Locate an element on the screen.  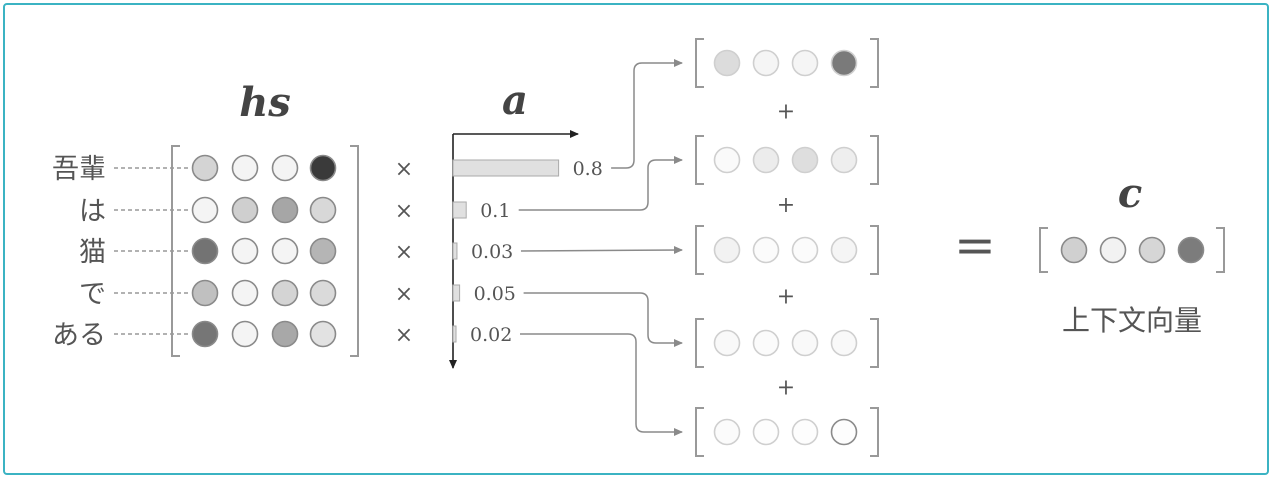
title-a: a is located at coordinates (515, 100).